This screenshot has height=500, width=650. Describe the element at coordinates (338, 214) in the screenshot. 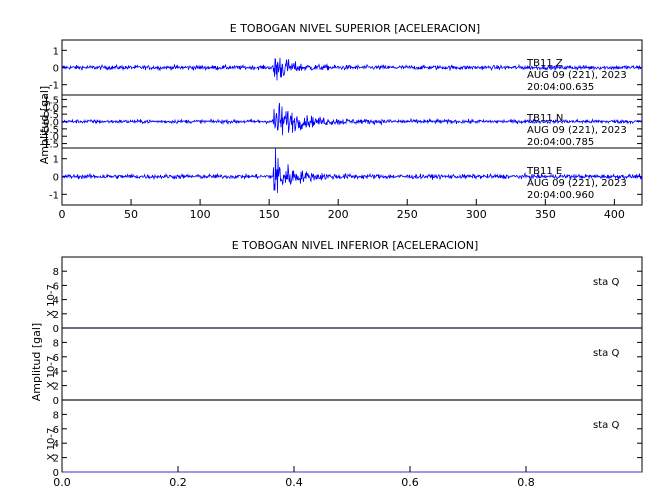

I see `x-tick-label: 200` at that location.